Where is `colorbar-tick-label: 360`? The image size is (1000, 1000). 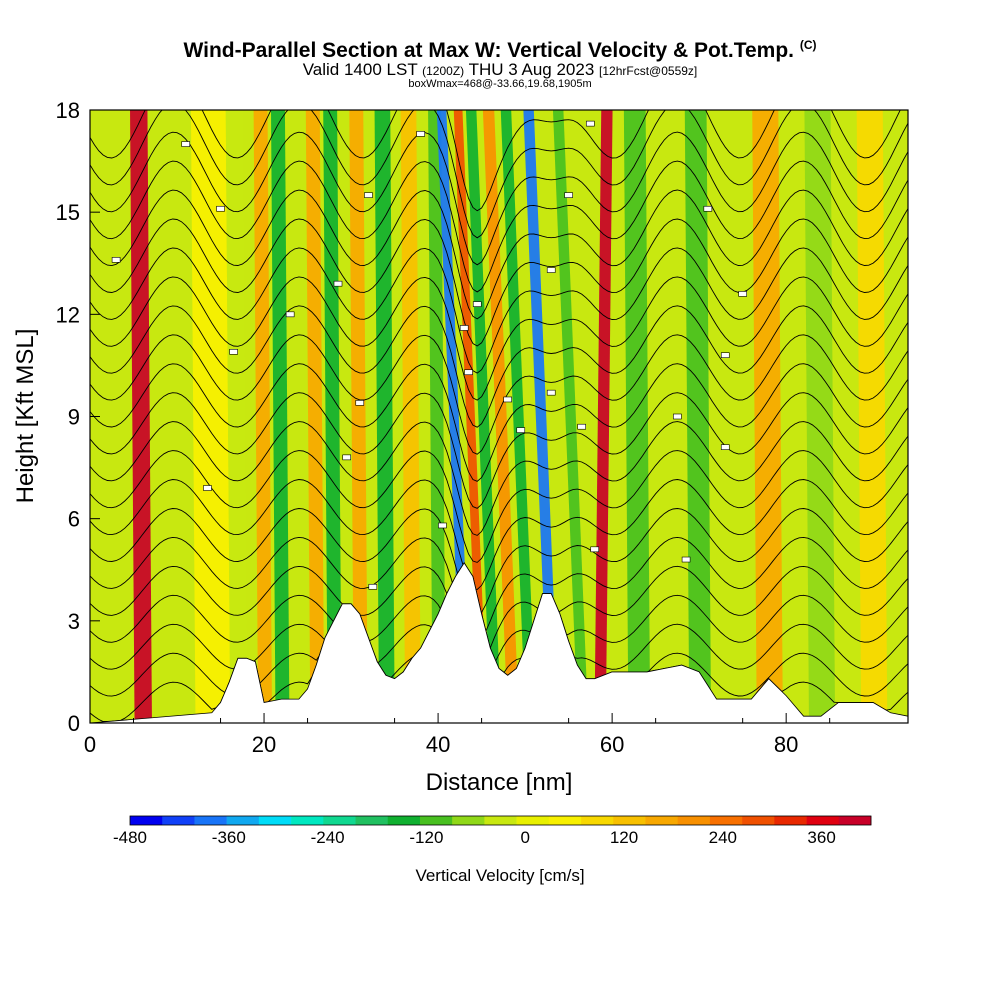 colorbar-tick-label: 360 is located at coordinates (821, 837).